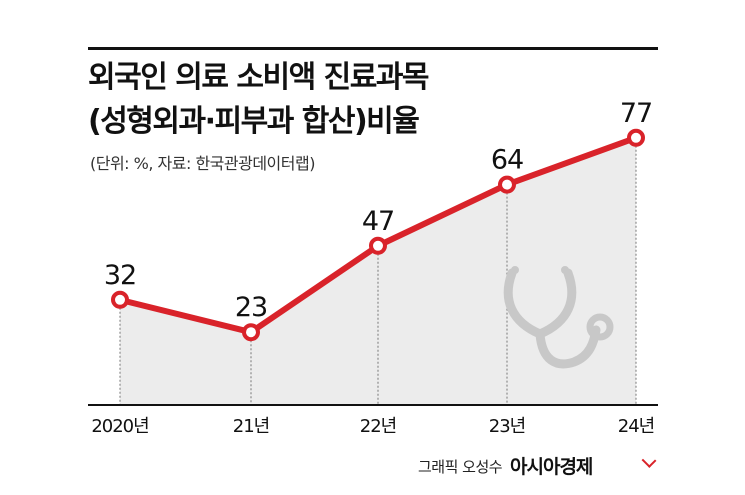 The width and height of the screenshot is (745, 495). What do you see at coordinates (251, 426) in the screenshot?
I see `x-tick-label: 21년` at bounding box center [251, 426].